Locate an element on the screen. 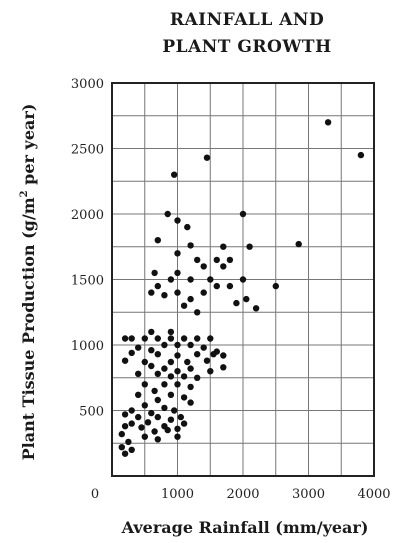 This screenshot has width=405, height=543. x-tick-label: 2000 is located at coordinates (242, 494).